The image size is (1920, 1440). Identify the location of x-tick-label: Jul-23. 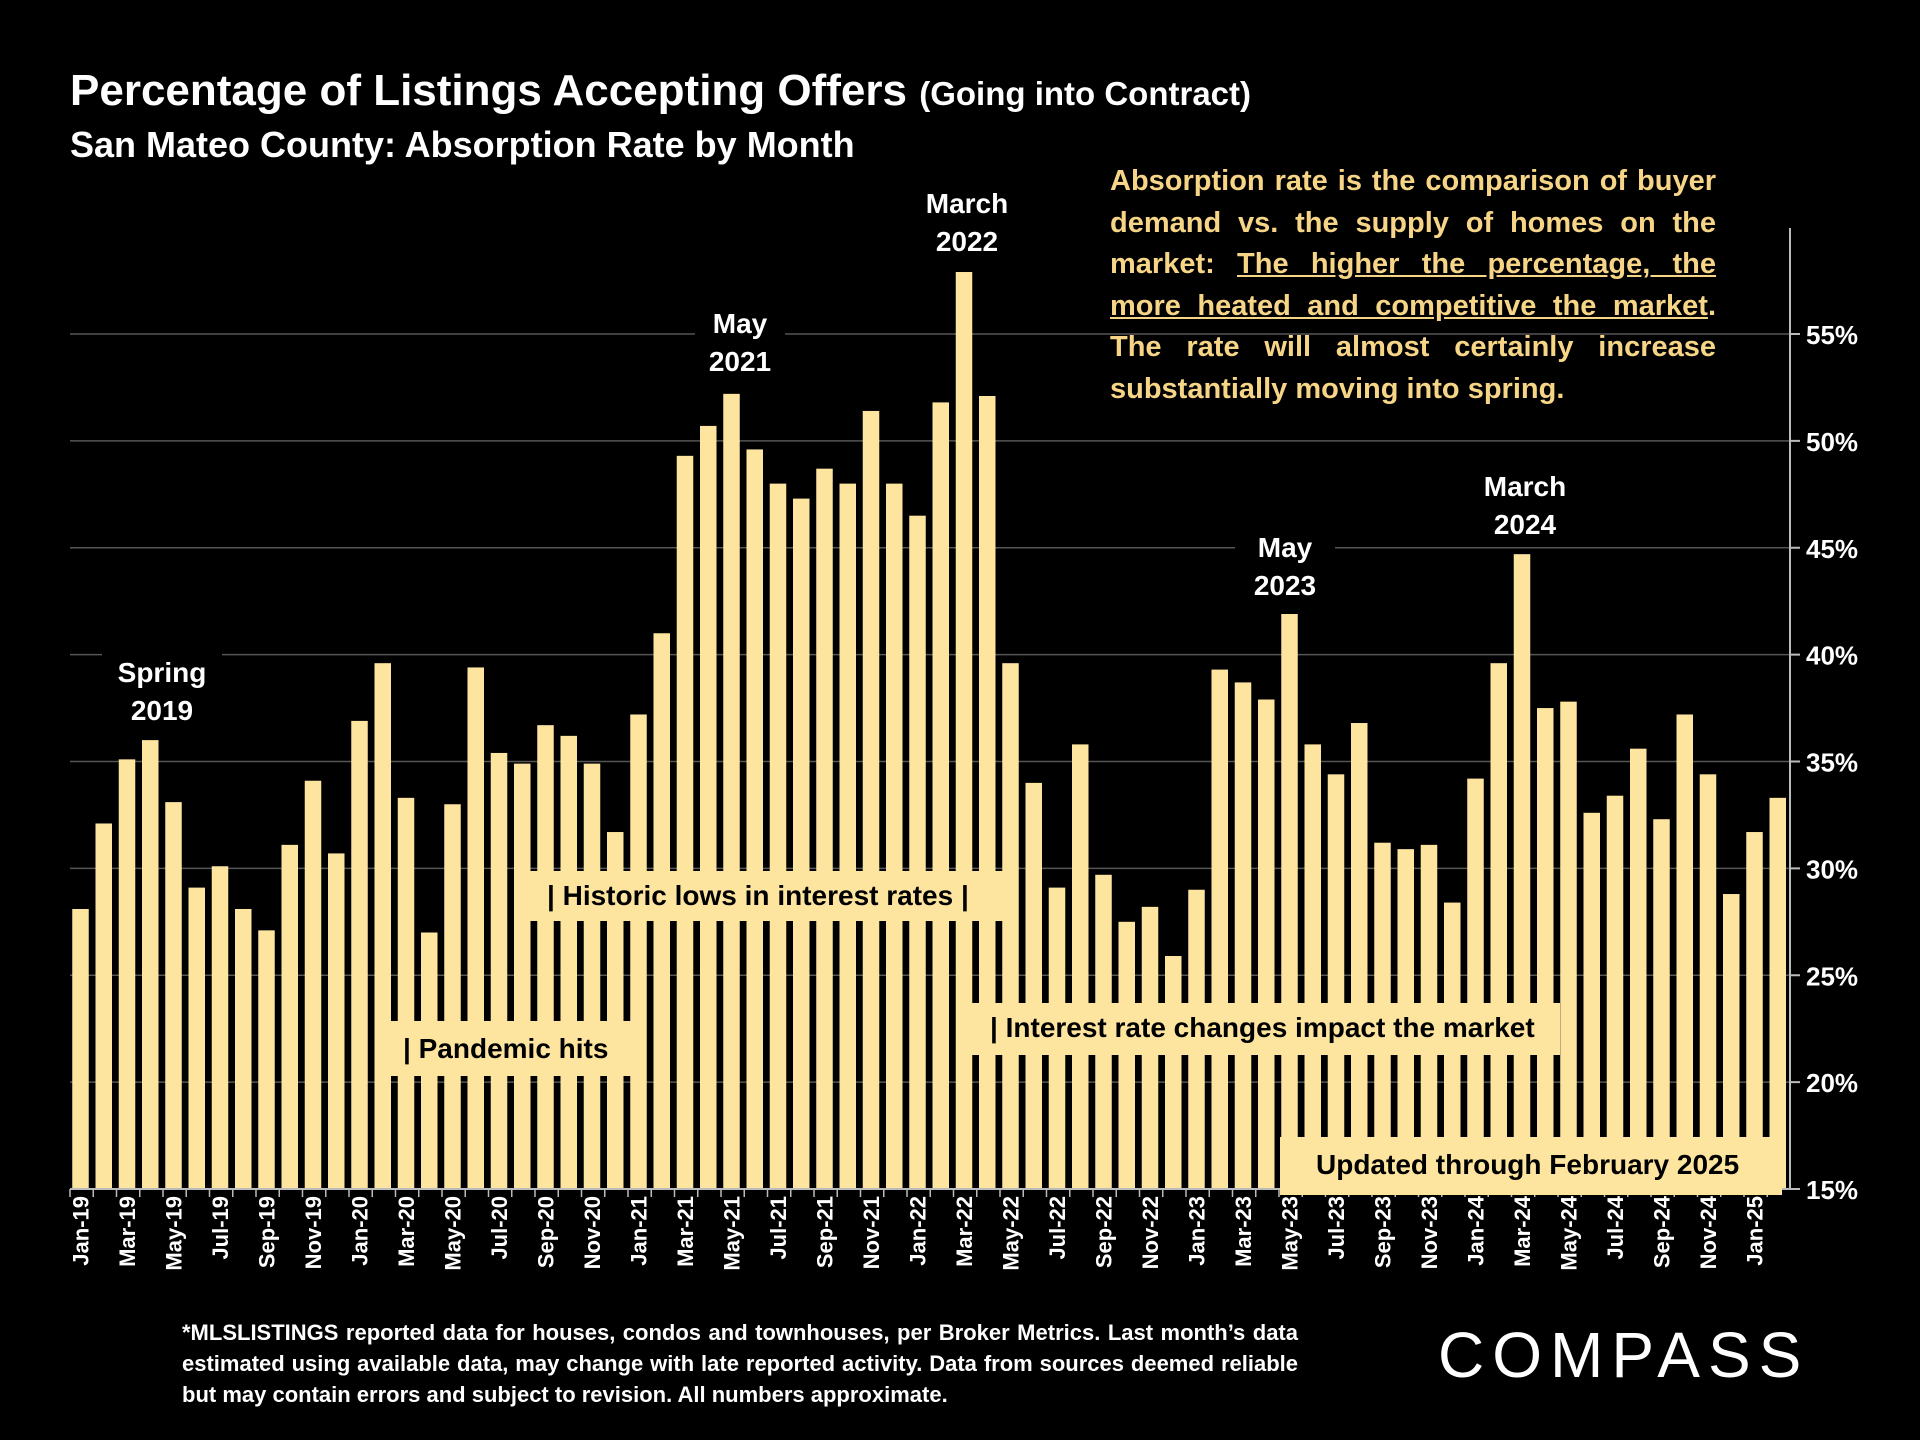
(1336, 1228).